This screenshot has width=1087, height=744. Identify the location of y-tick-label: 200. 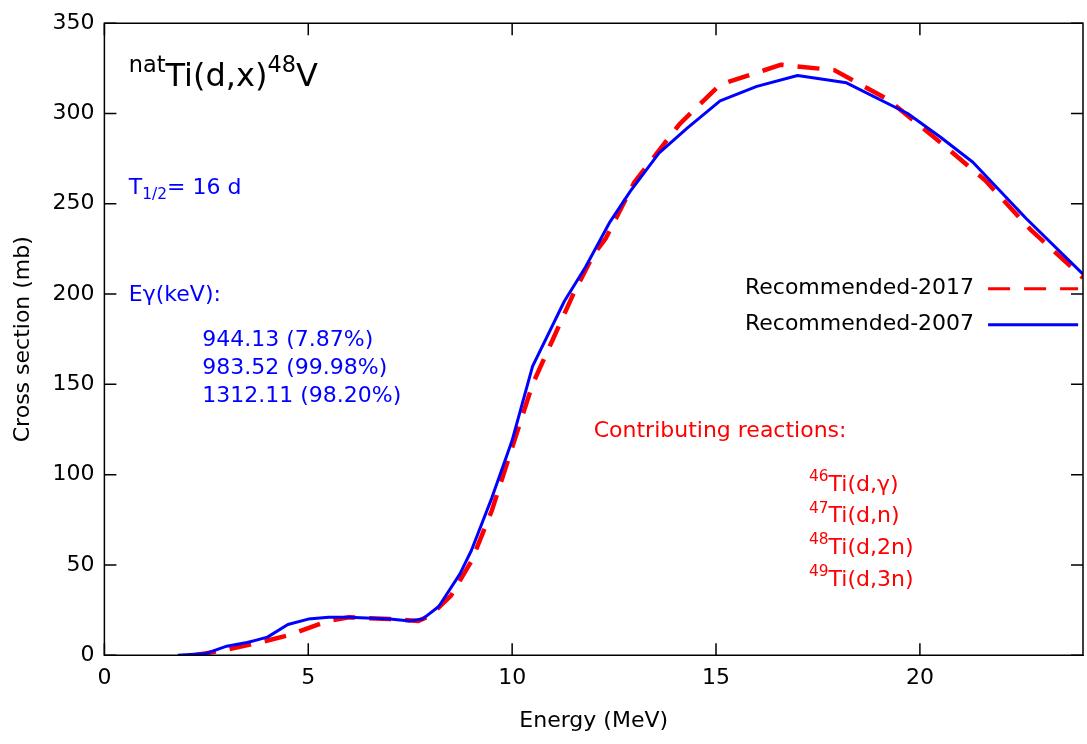
(73, 292).